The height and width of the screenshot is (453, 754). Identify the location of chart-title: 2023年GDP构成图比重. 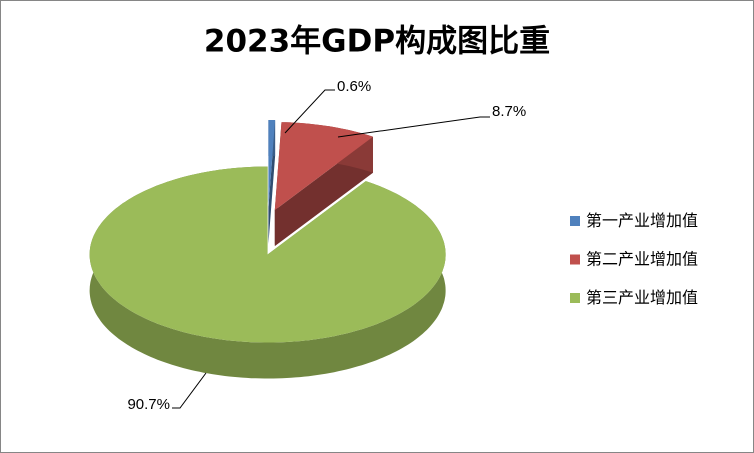
(377, 42).